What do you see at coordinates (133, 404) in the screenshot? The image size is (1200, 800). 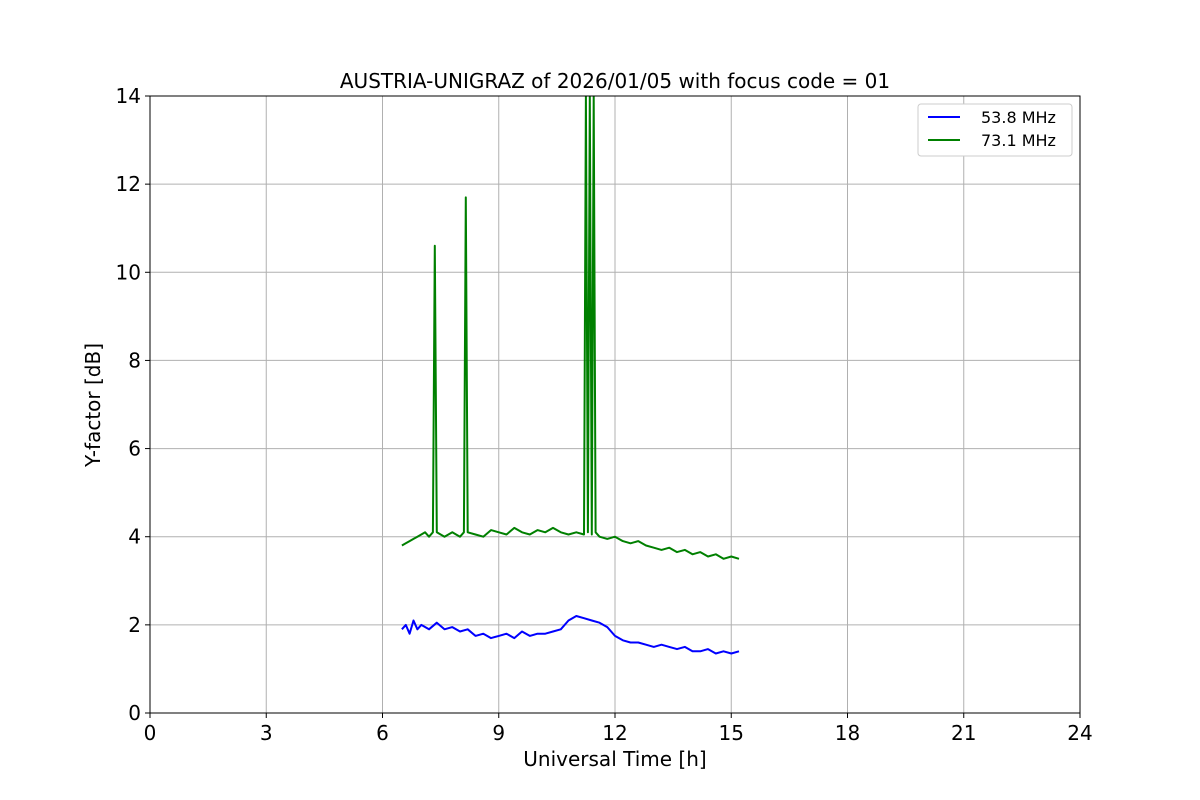 I see `y-axis-ticks: 0 2 4 6 8 10 12 14` at bounding box center [133, 404].